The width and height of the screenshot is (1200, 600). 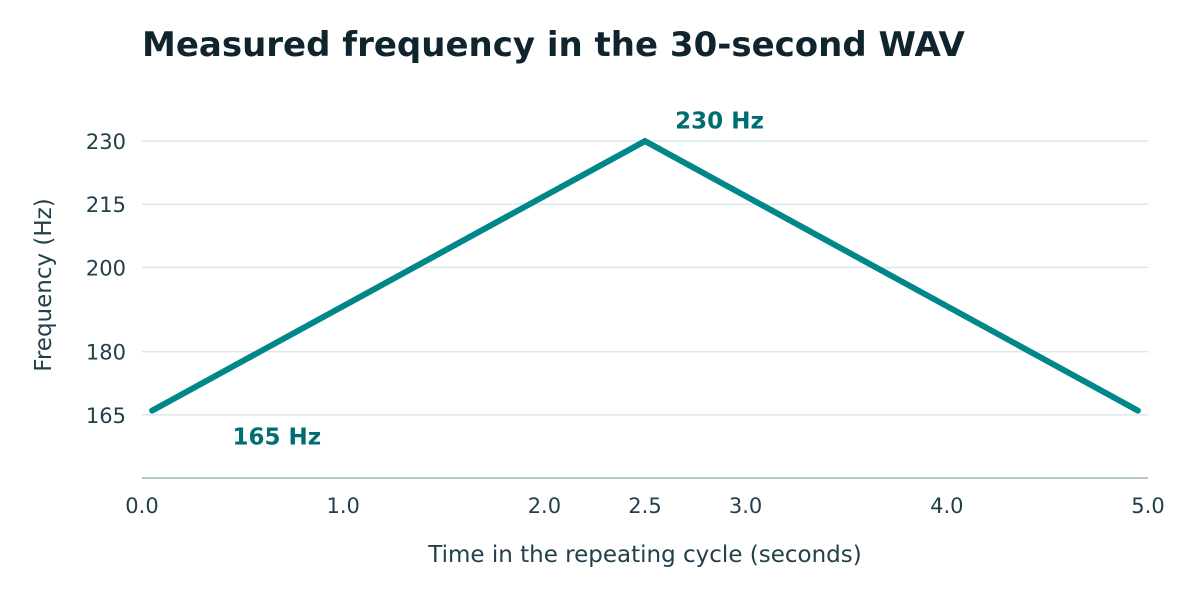 What do you see at coordinates (106, 142) in the screenshot?
I see `y-tick-label: 230` at bounding box center [106, 142].